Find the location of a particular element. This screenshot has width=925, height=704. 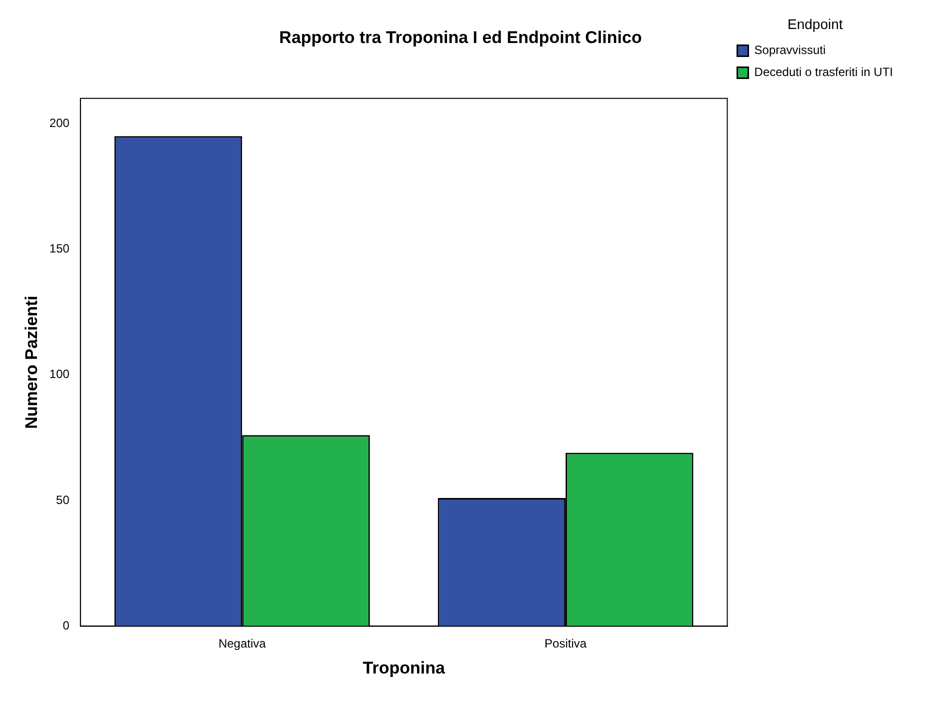

legend-label: Sopravvissuti is located at coordinates (790, 50).